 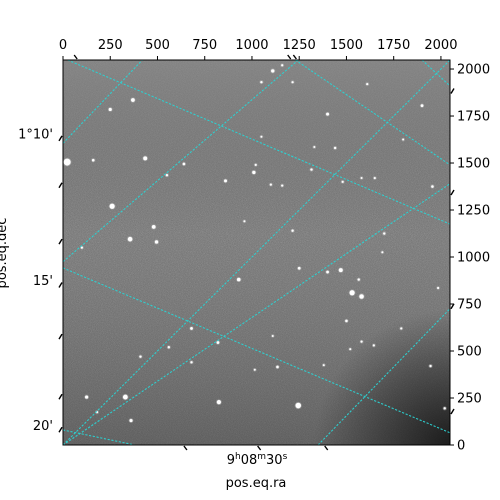 I want to click on right-tick-label: 1750, so click(x=473, y=117).